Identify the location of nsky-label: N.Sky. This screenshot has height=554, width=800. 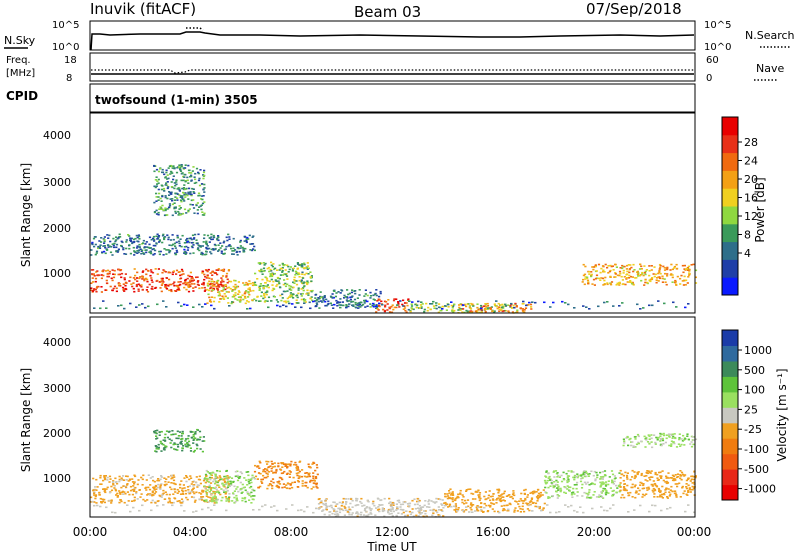
(20, 40).